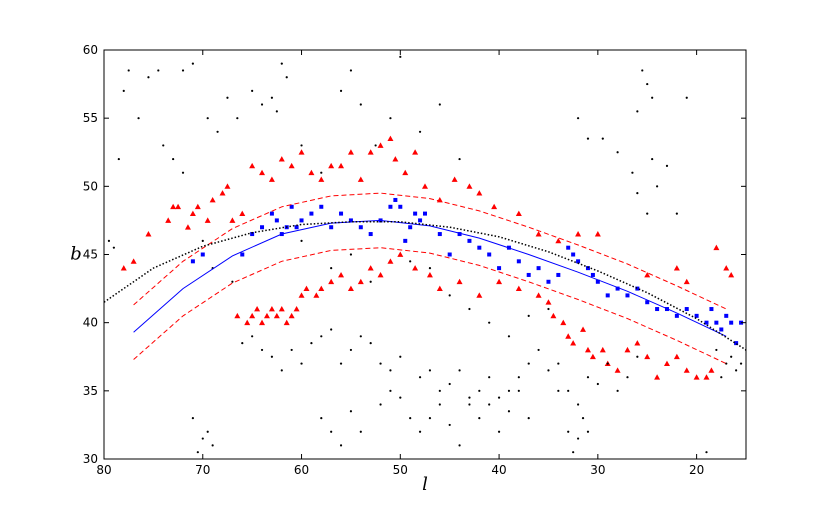 The image size is (830, 510). What do you see at coordinates (76, 254) in the screenshot?
I see `y-axis-label: b` at bounding box center [76, 254].